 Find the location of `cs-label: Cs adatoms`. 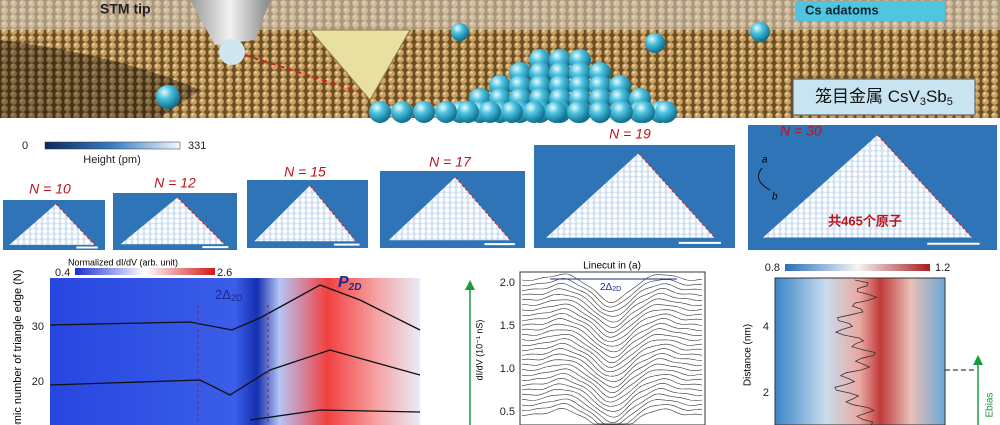

cs-label: Cs adatoms is located at coordinates (842, 9).